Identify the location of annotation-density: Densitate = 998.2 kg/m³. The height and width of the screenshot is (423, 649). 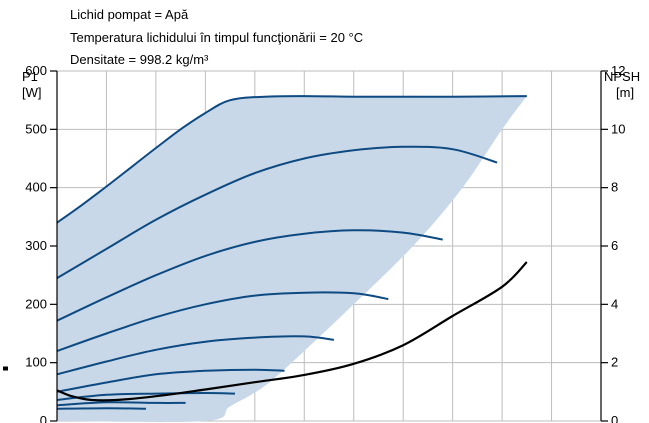
(139, 59).